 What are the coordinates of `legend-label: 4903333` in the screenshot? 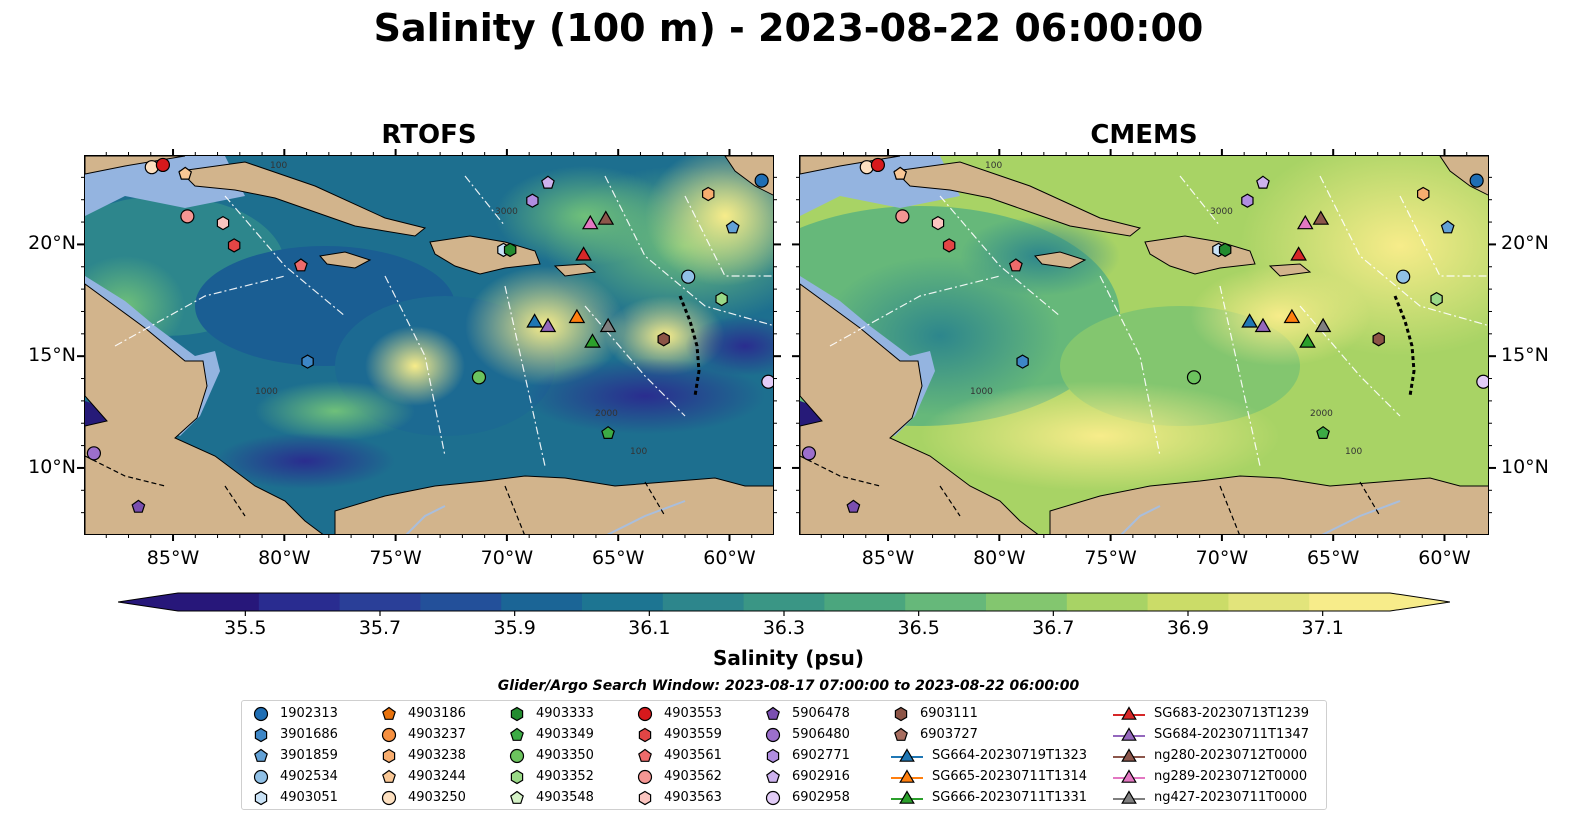 It's located at (565, 713).